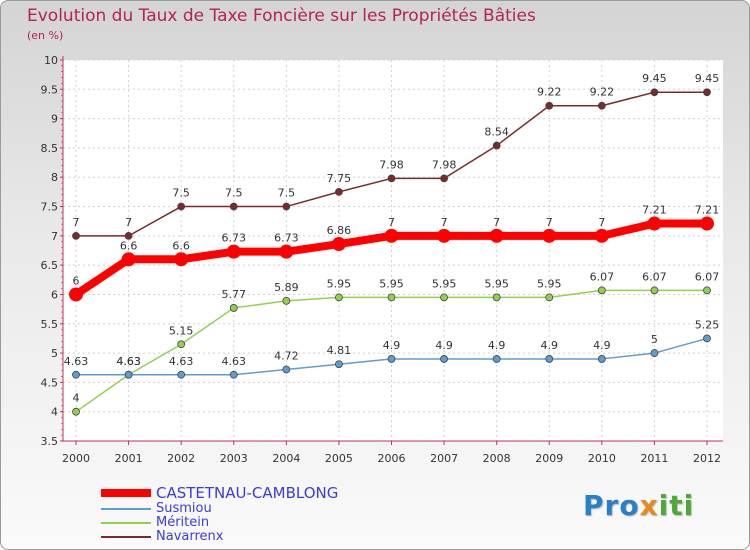 This screenshot has height=550, width=750. I want to click on data-label-3: 9.45, so click(654, 78).